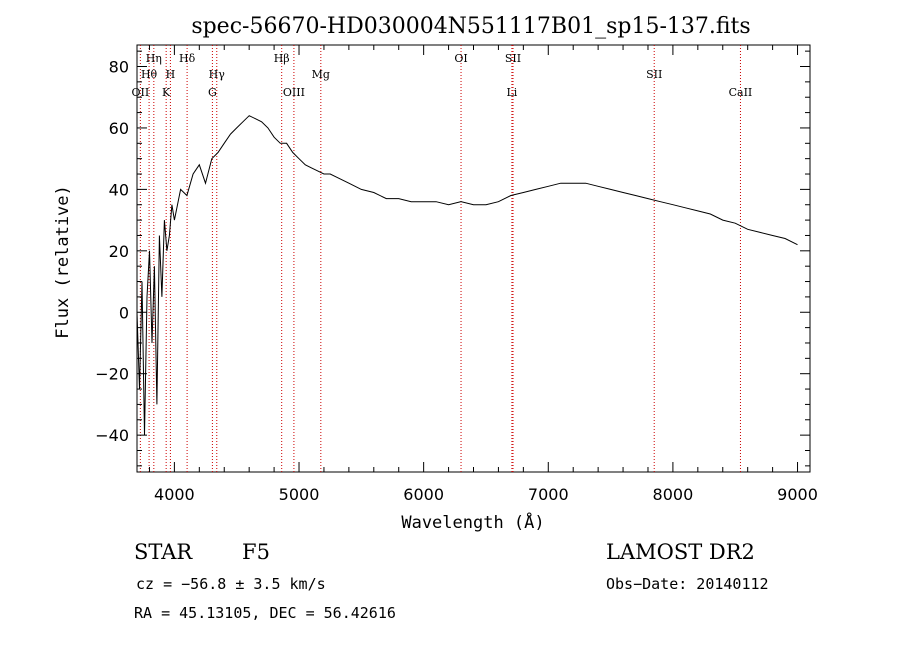  Describe the element at coordinates (741, 92) in the screenshot. I see `line-marker-label: CaII` at that location.